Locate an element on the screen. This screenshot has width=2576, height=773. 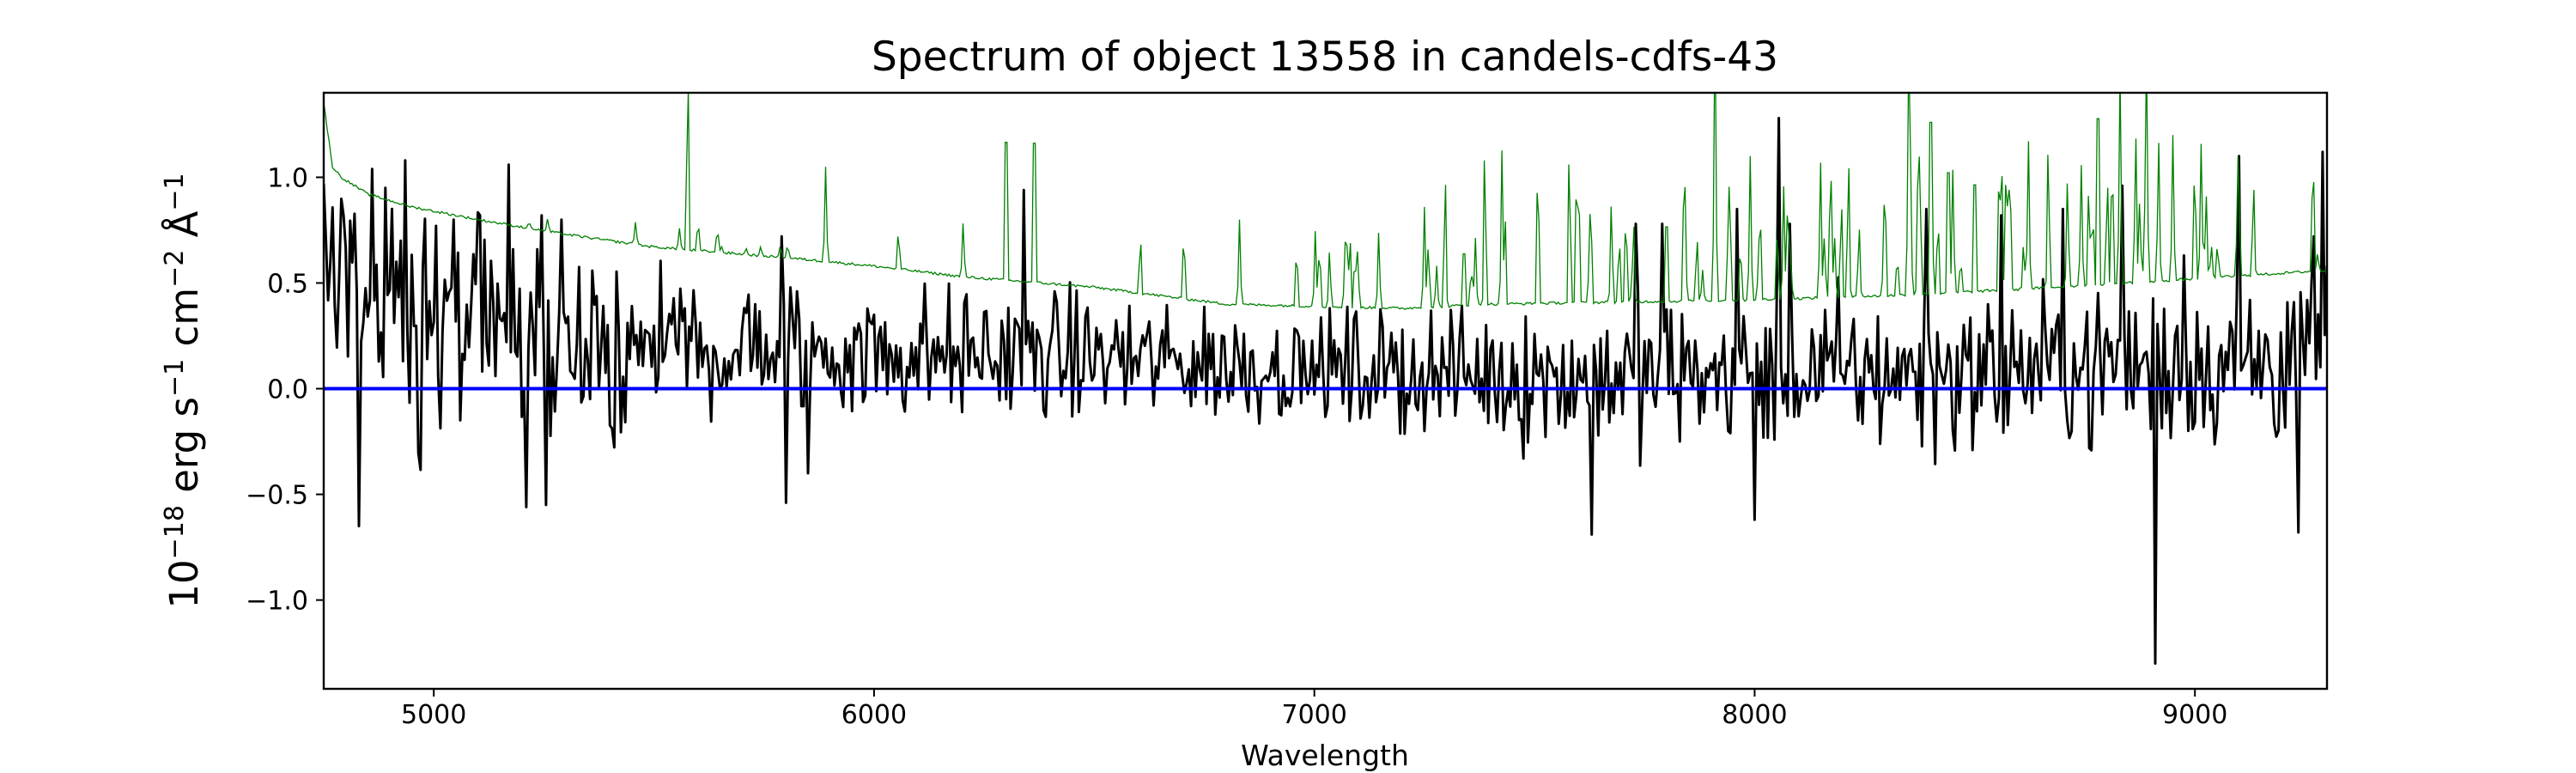
y-tick-label: 0.0 is located at coordinates (287, 390).